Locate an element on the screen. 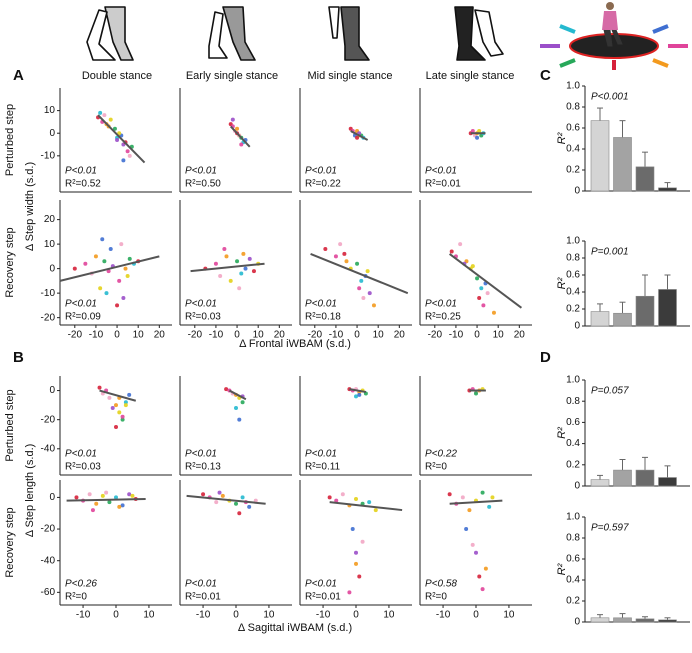  panel-letter: D is located at coordinates (545, 357).